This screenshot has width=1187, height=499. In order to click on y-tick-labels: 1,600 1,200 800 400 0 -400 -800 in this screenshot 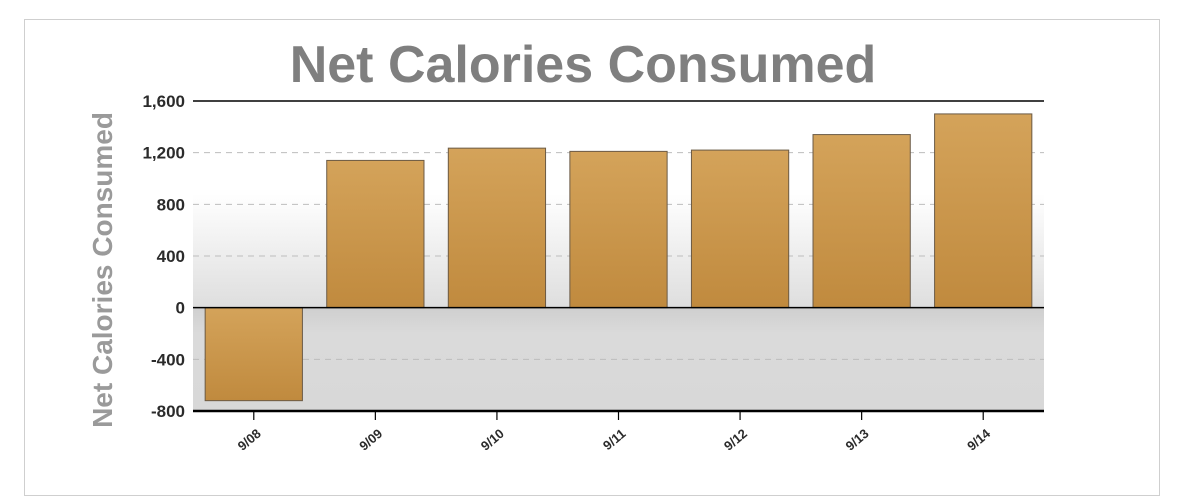, I will do `click(163, 256)`.